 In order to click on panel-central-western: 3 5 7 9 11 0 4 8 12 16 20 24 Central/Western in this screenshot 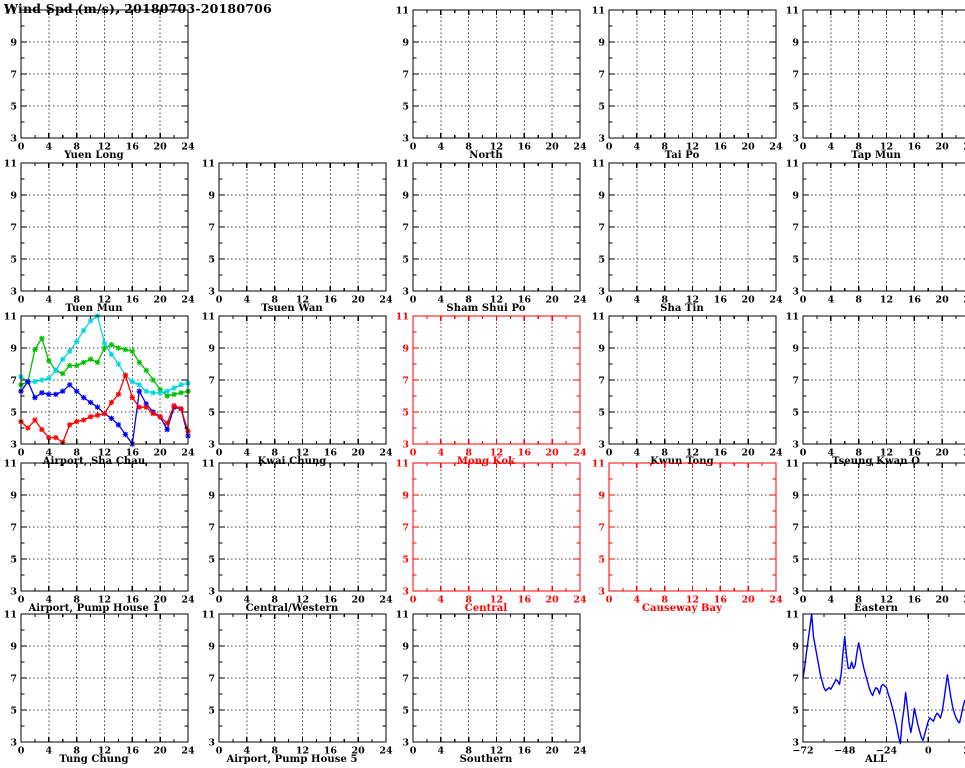, I will do `click(296, 535)`.